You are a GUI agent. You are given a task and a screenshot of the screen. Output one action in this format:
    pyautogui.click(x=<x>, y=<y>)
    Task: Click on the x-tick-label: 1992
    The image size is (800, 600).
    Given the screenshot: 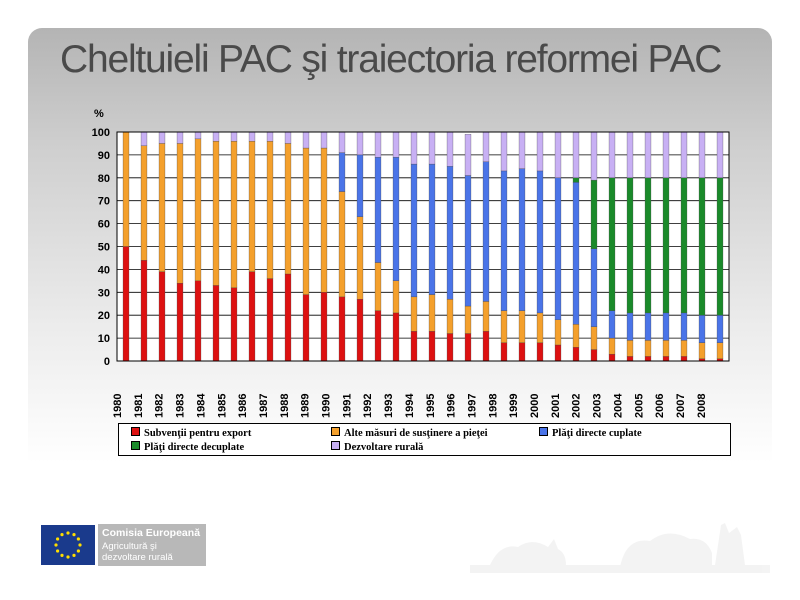 What is the action you would take?
    pyautogui.click(x=368, y=406)
    